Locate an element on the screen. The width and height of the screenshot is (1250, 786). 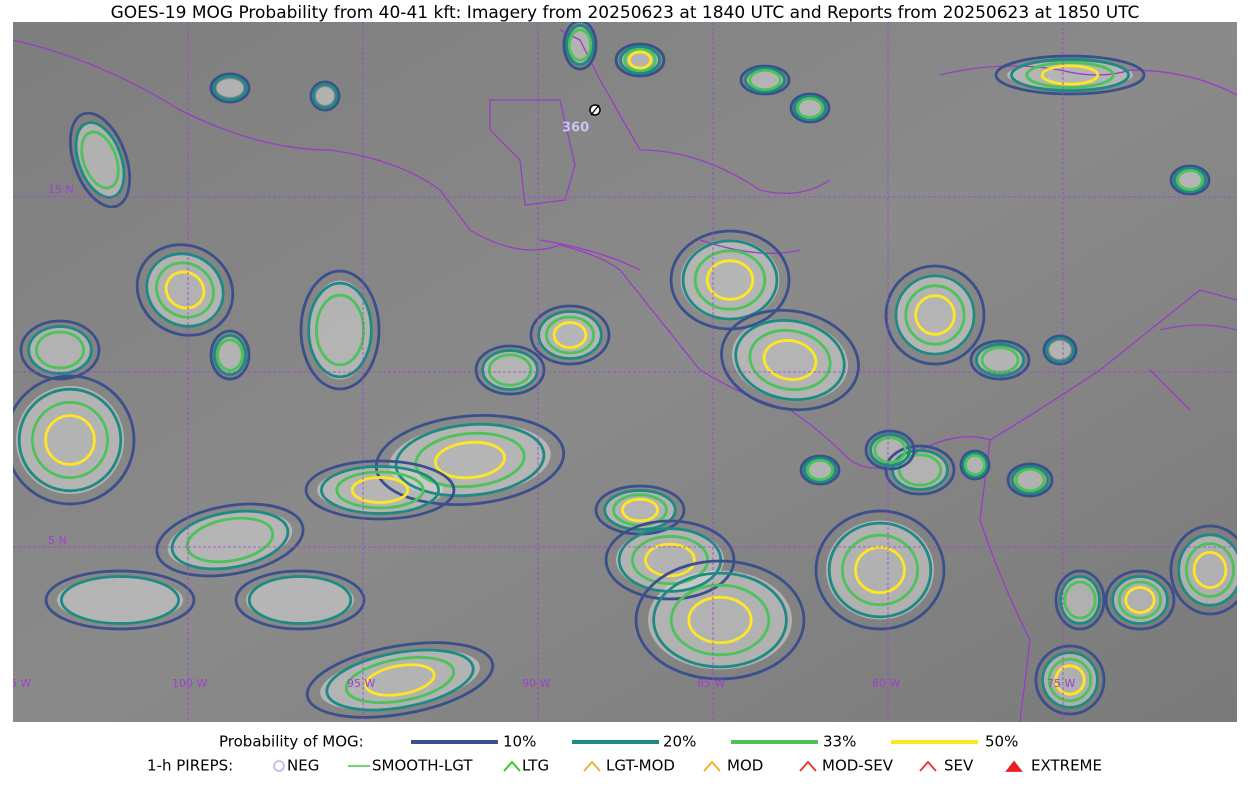
lon-label: 85 W is located at coordinates (711, 683).